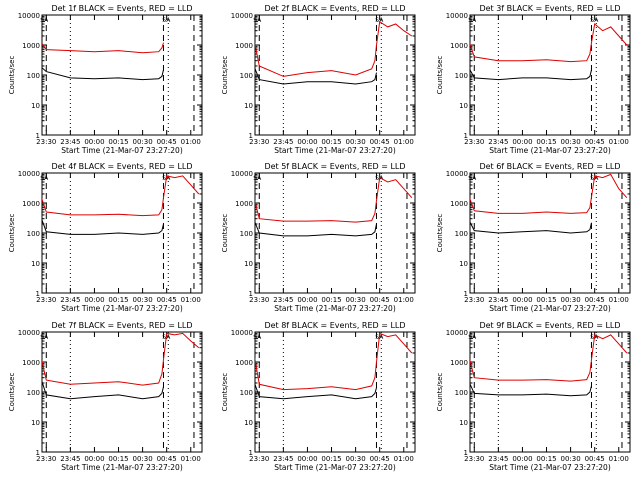 Image resolution: width=640 pixels, height=480 pixels. What do you see at coordinates (549, 325) in the screenshot?
I see `plot-title: Det 9f BLACK = Events, RED = LLD` at bounding box center [549, 325].